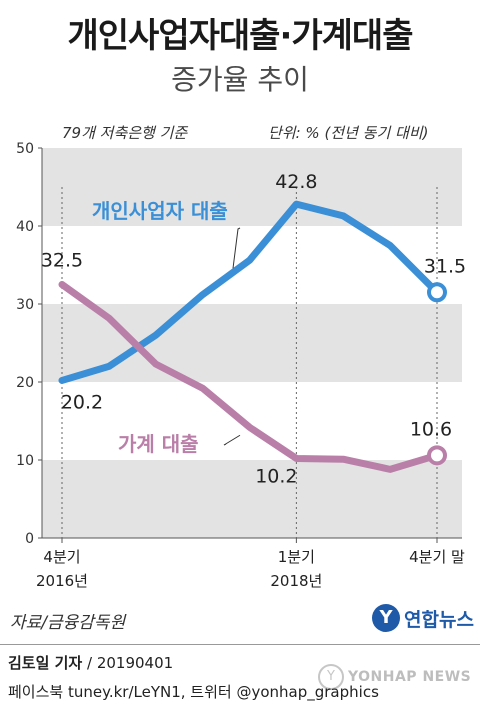 This screenshot has width=480, height=709. Describe the element at coordinates (296, 581) in the screenshot. I see `x-tick-label-year: 2018년` at that location.